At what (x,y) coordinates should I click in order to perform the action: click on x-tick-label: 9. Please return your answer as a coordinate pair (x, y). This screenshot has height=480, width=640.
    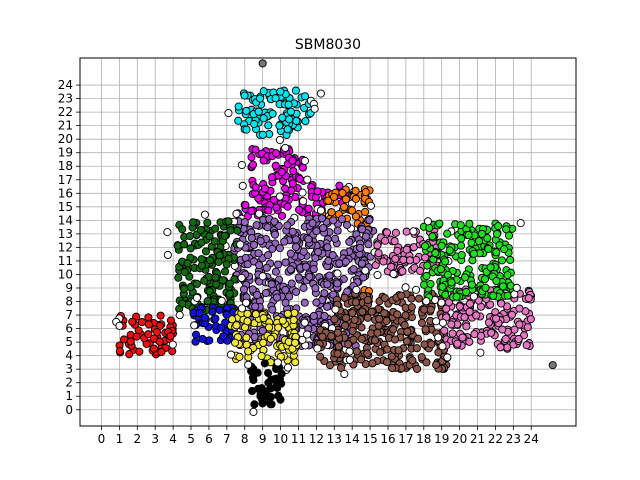
    Looking at the image, I should click on (263, 439).